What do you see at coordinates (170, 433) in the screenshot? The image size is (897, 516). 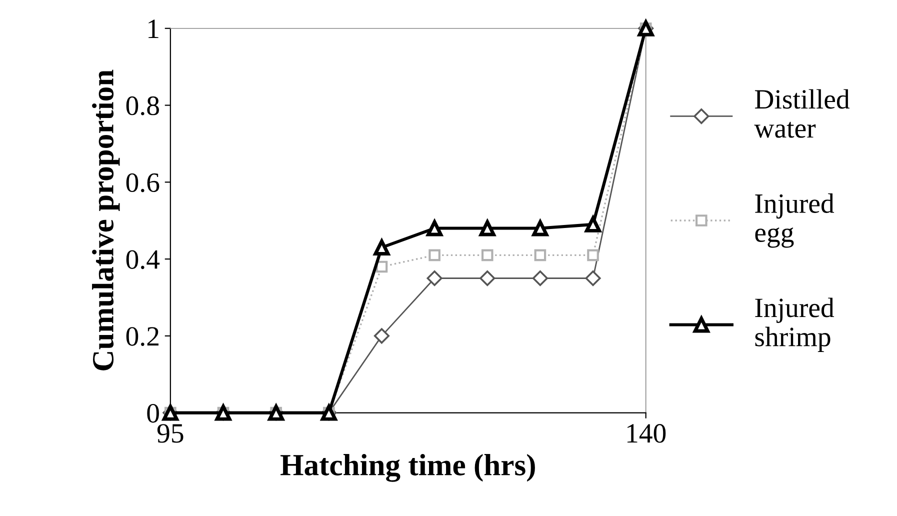 I see `x-tick-label: 95` at bounding box center [170, 433].